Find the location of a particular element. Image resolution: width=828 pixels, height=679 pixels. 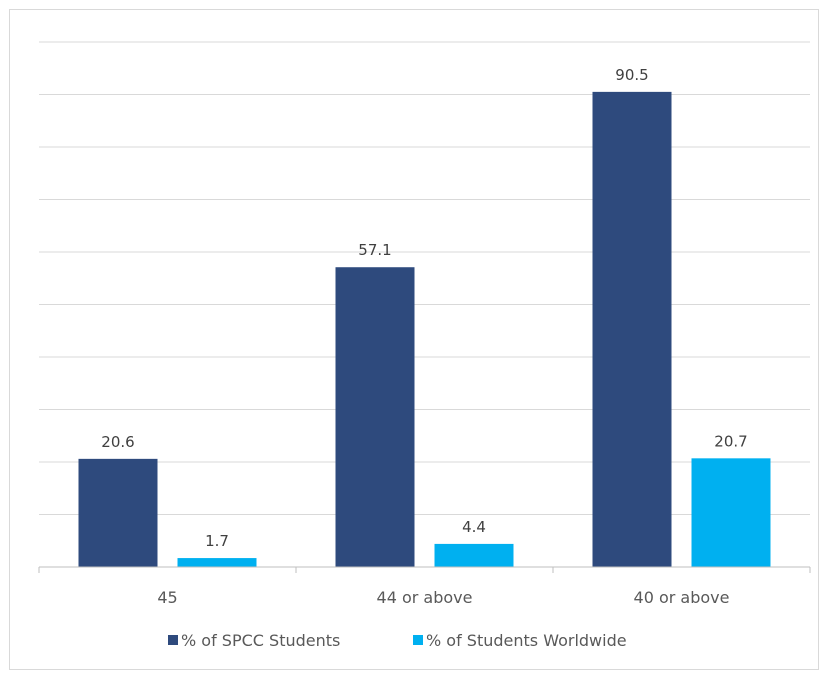

data-label: 4.4 is located at coordinates (474, 527).